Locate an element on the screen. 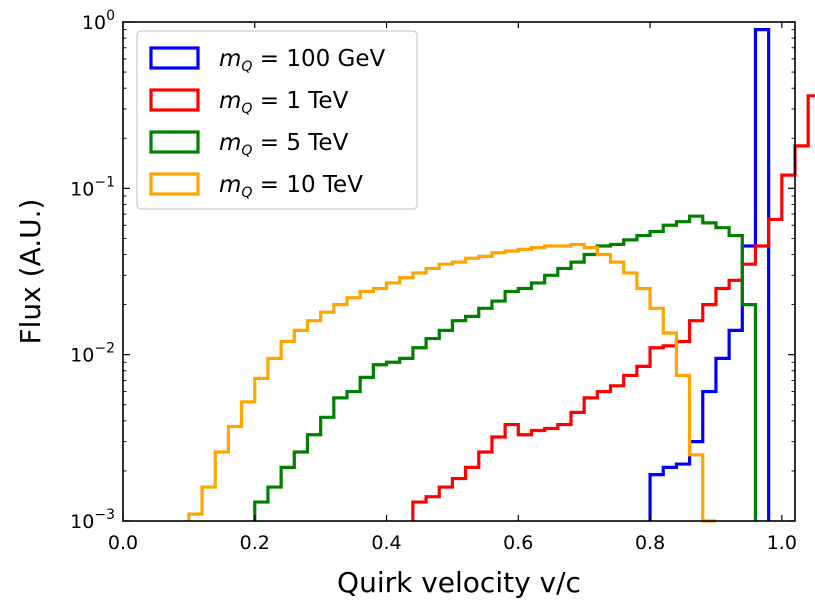  legend-box is located at coordinates (277, 120).